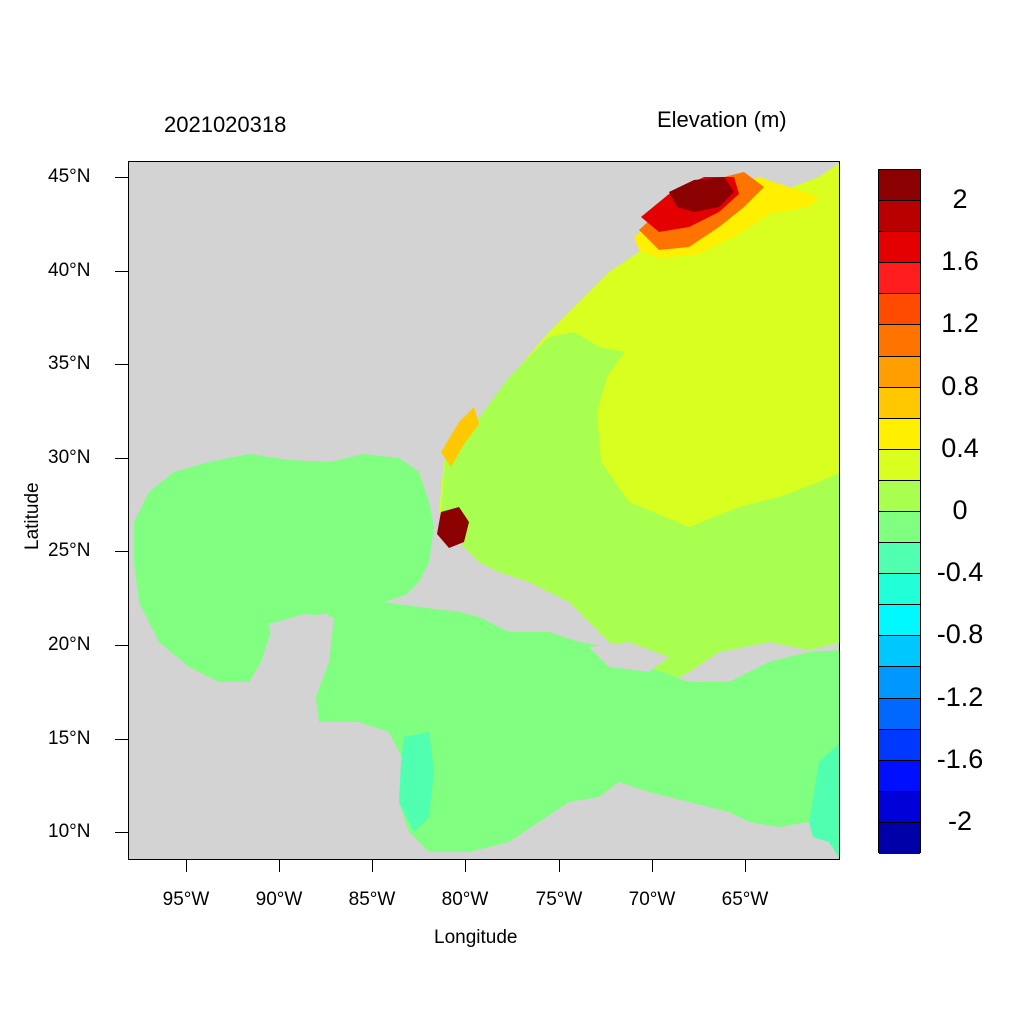  What do you see at coordinates (69, 270) in the screenshot?
I see `ytick-label: 40°N` at bounding box center [69, 270].